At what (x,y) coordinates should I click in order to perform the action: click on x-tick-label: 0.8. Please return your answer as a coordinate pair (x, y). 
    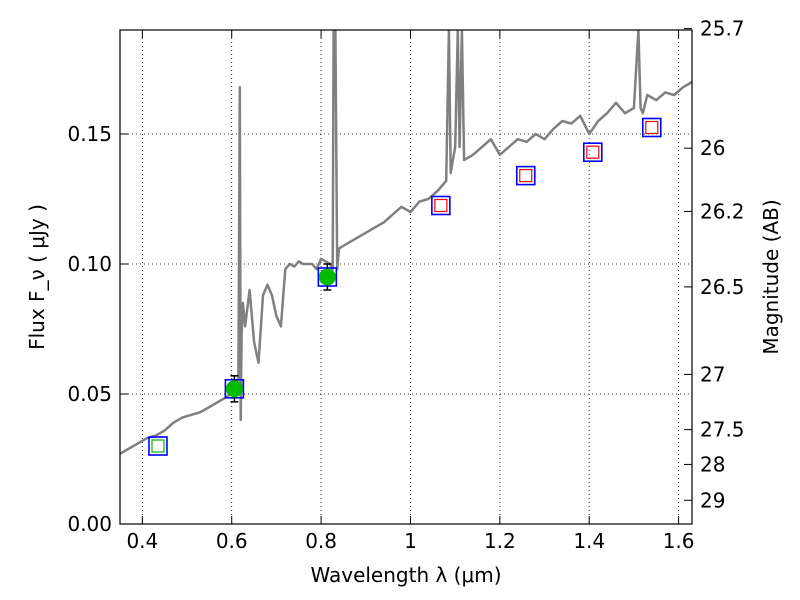
    Looking at the image, I should click on (321, 541).